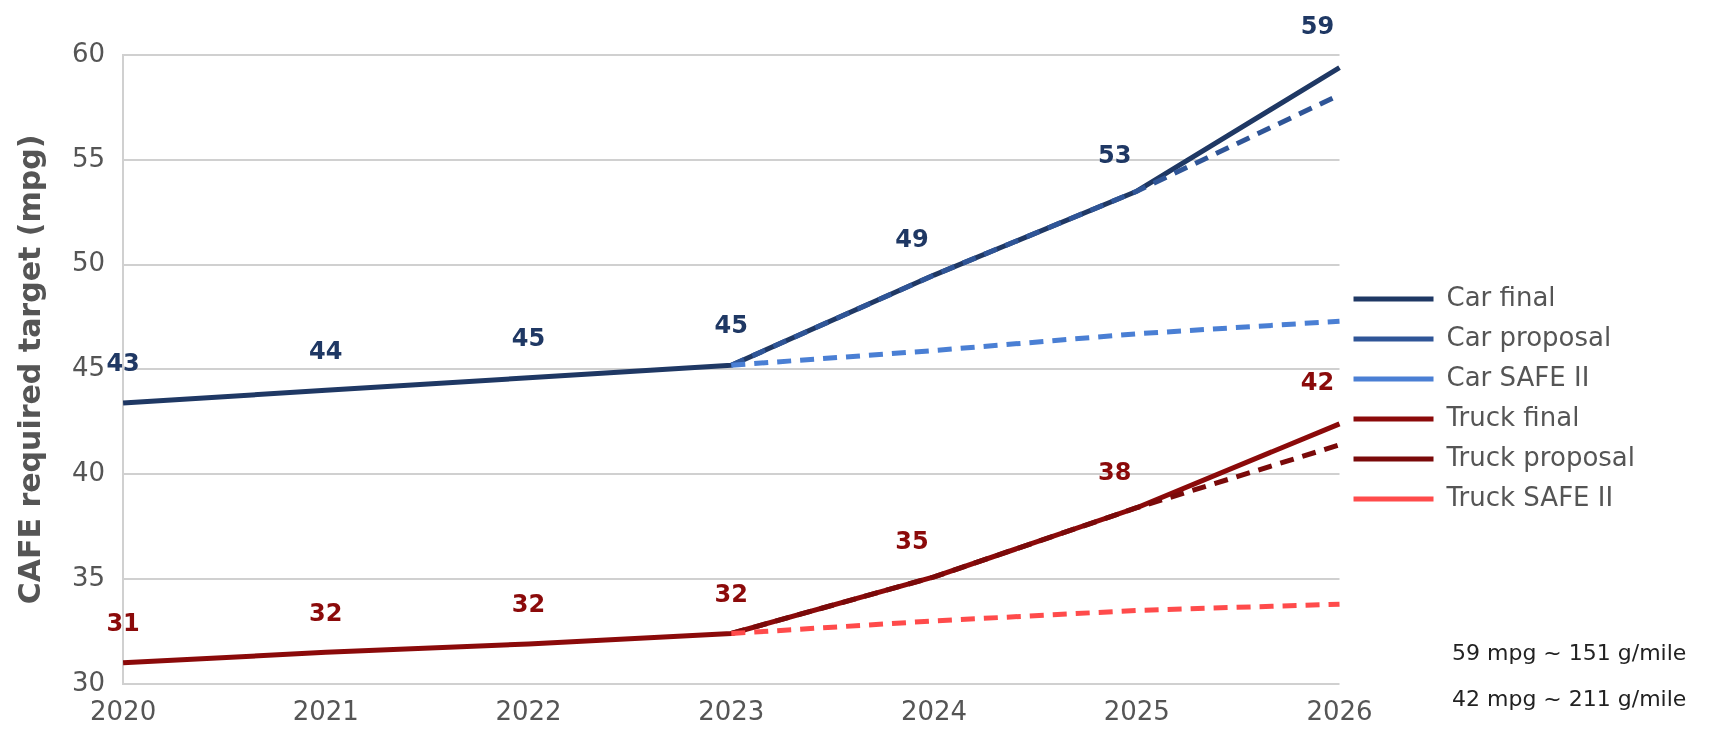 The width and height of the screenshot is (1715, 748). What do you see at coordinates (1518, 376) in the screenshot?
I see `legend-label: Car SAFE II` at bounding box center [1518, 376].